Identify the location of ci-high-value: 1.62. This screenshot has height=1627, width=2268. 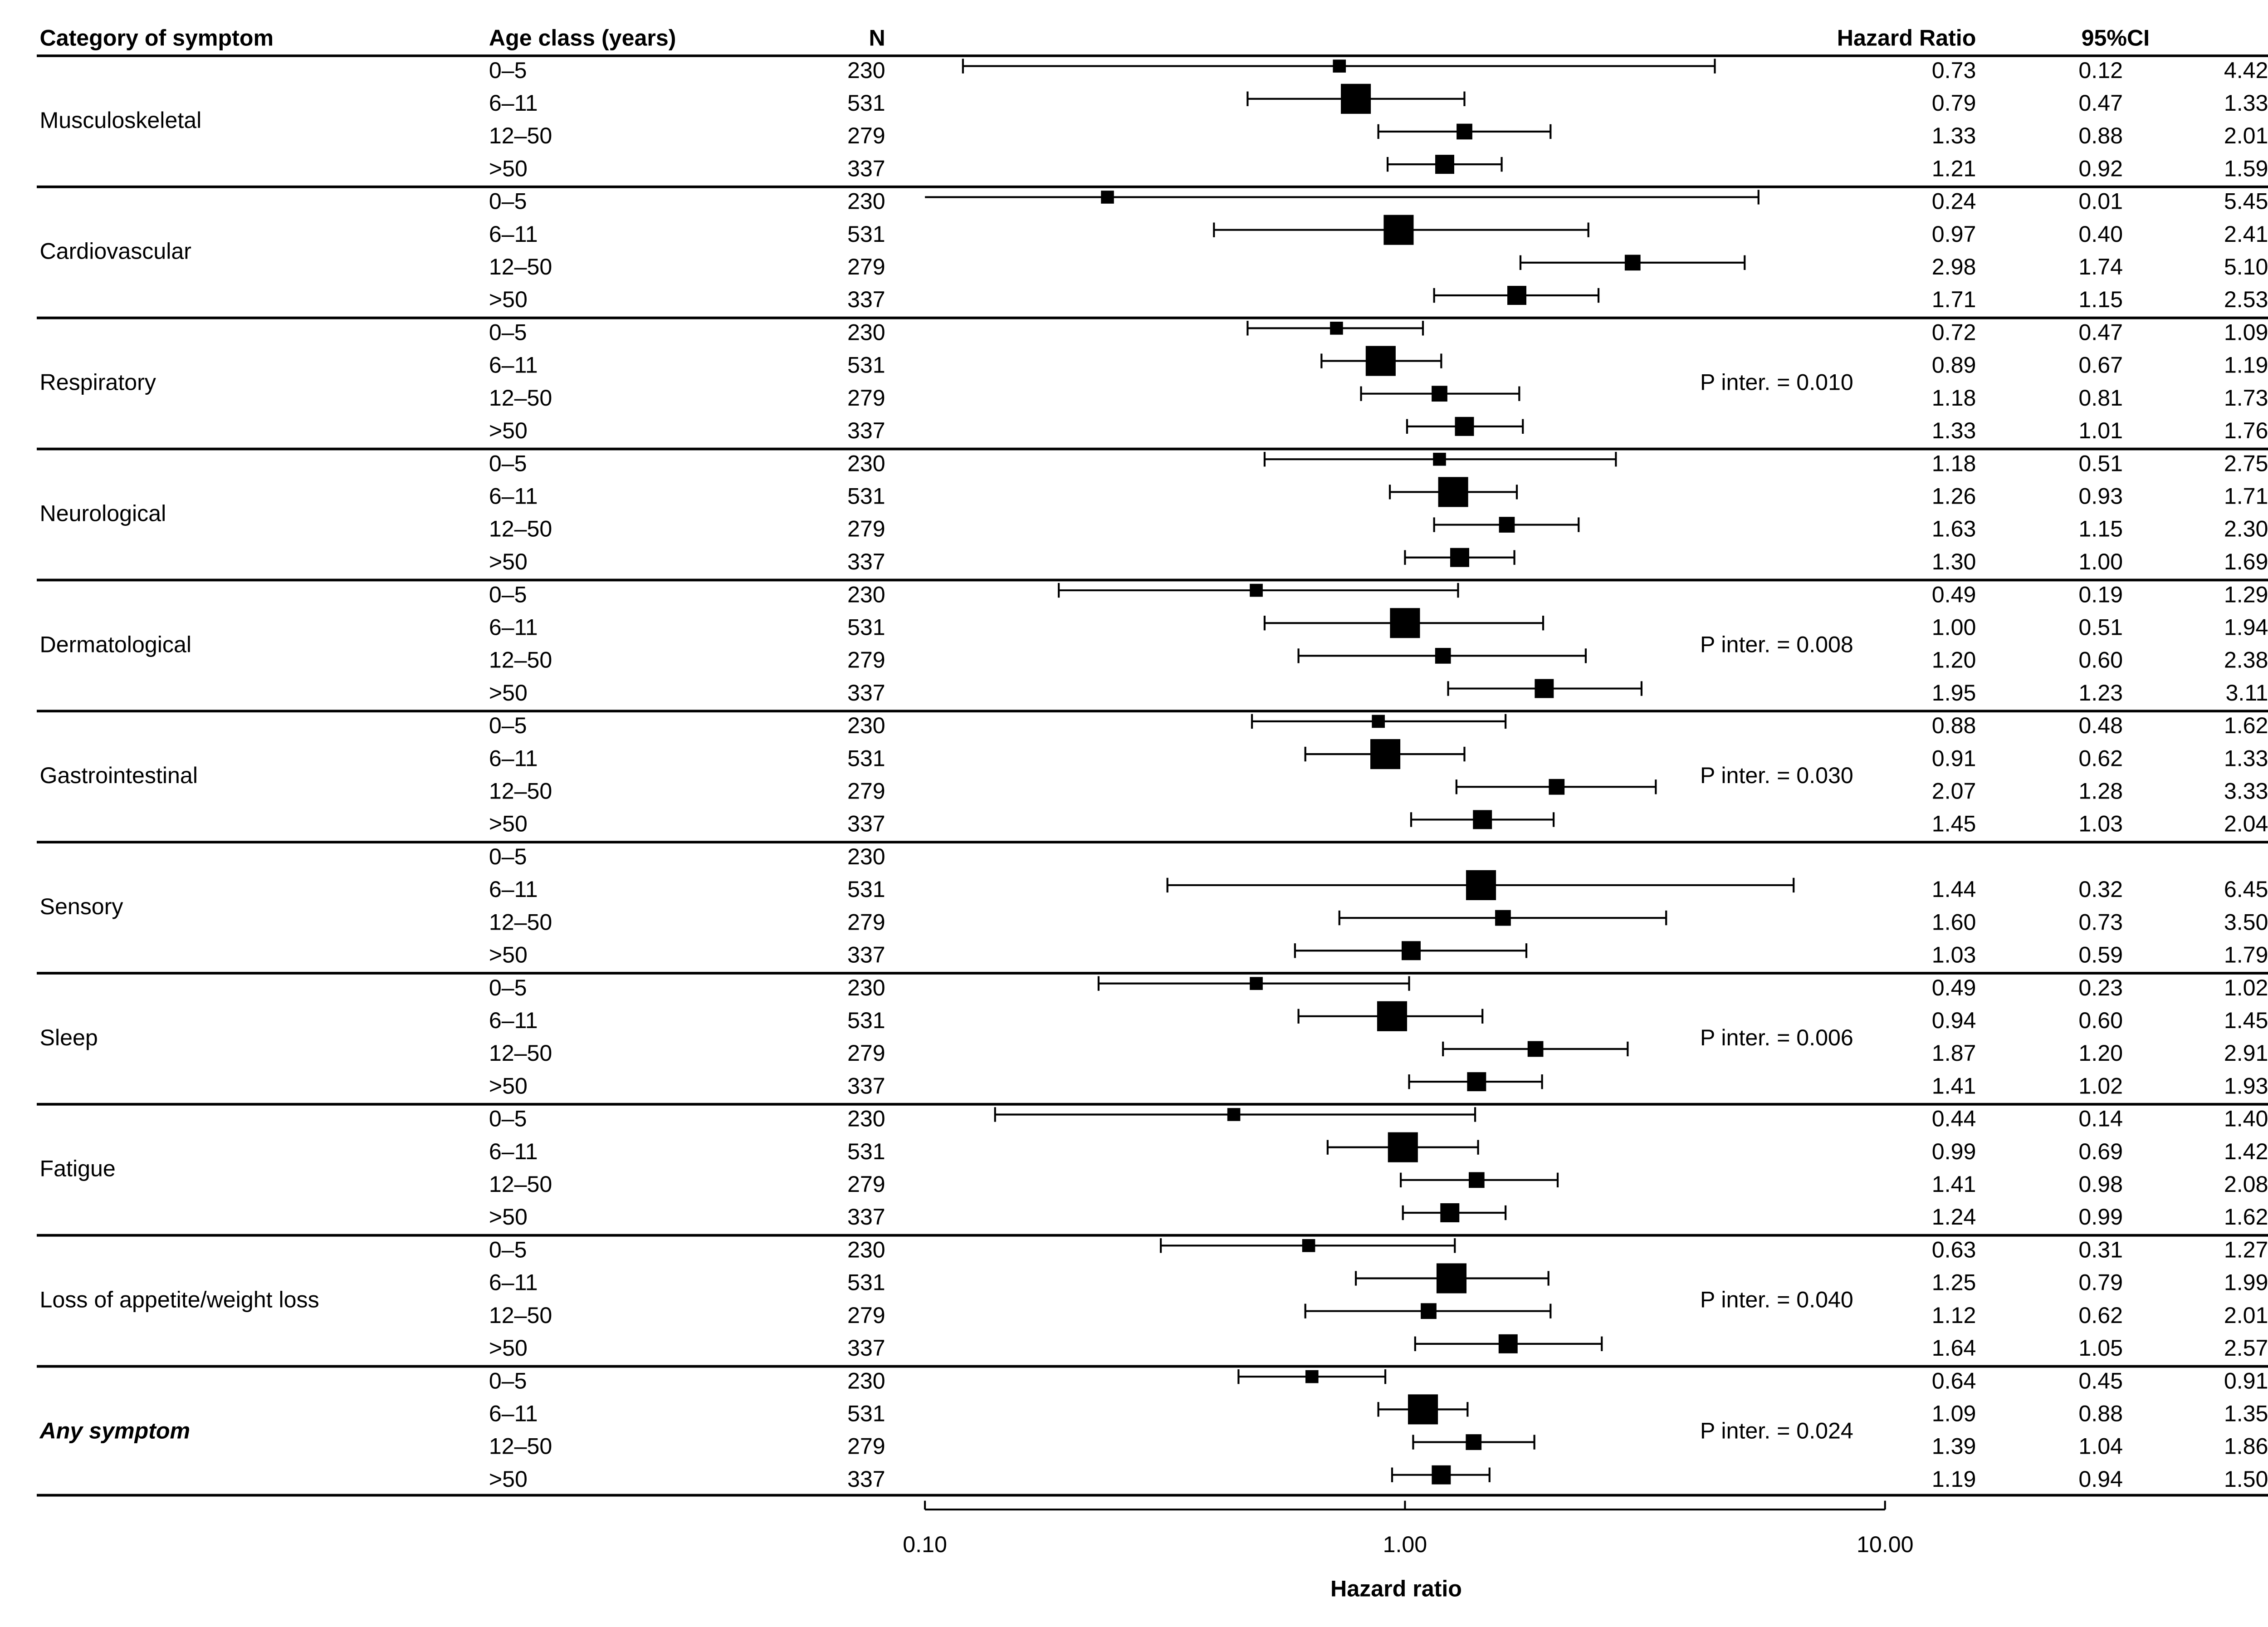
(2246, 1217).